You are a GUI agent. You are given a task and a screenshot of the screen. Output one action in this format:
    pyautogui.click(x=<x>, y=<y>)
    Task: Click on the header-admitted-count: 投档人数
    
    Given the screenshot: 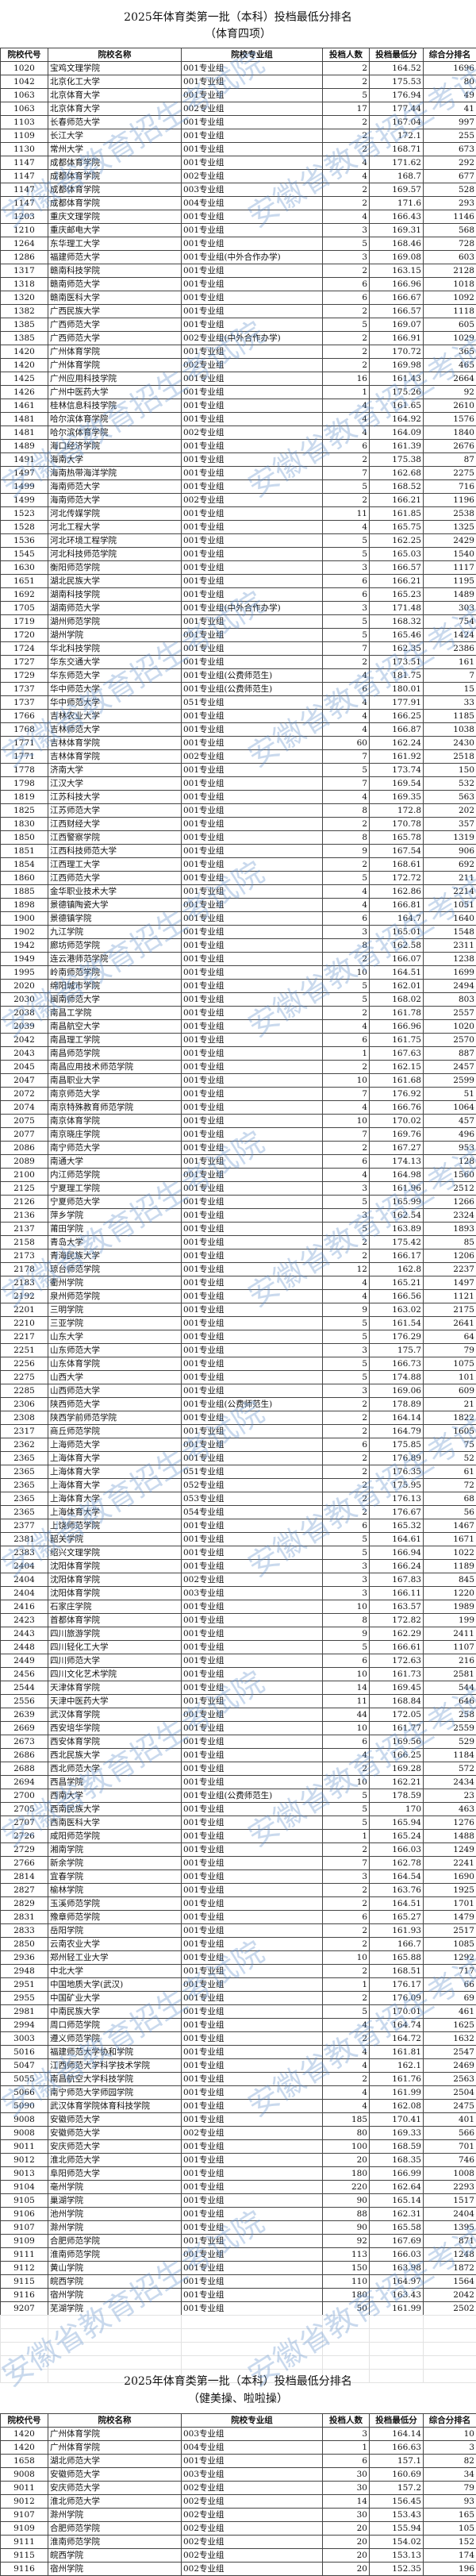 What is the action you would take?
    pyautogui.click(x=346, y=2421)
    